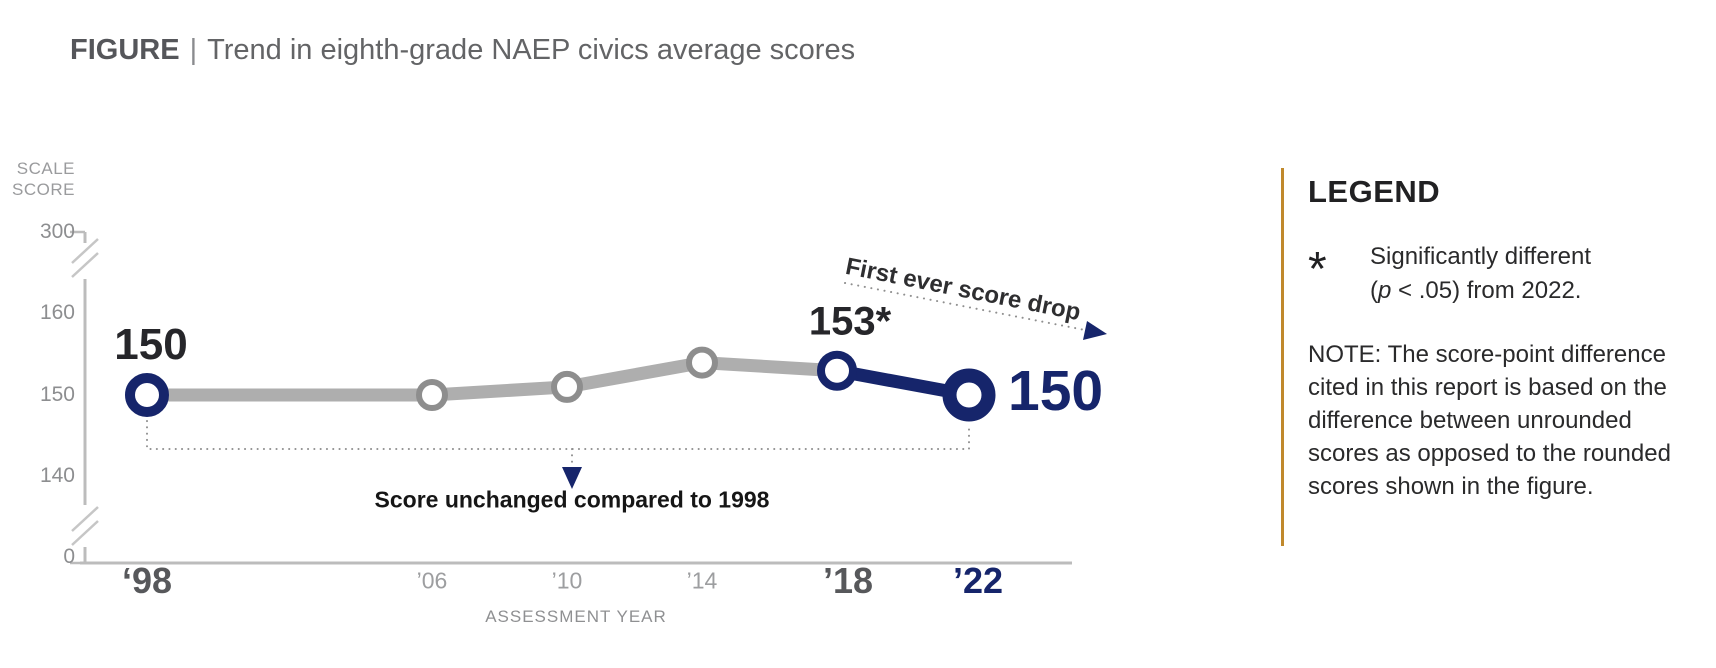  What do you see at coordinates (1374, 290) in the screenshot?
I see `legend-sig-open: (` at bounding box center [1374, 290].